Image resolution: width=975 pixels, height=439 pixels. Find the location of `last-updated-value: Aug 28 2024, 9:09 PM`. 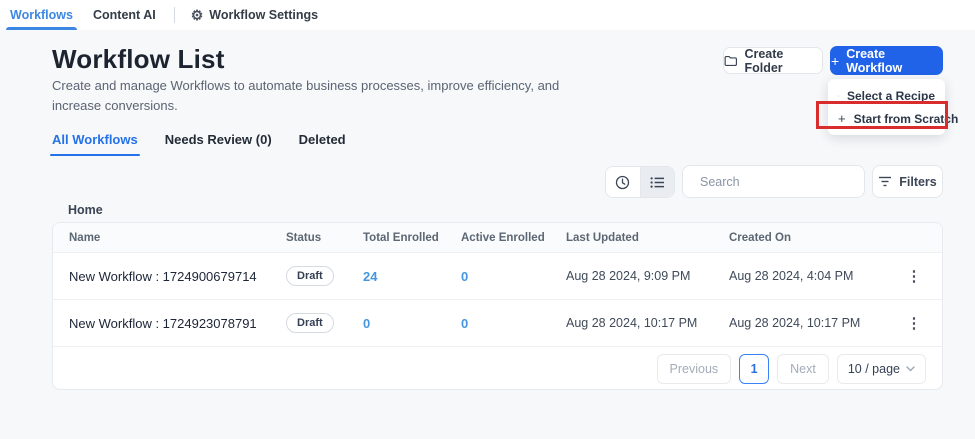

last-updated-value: Aug 28 2024, 9:09 PM is located at coordinates (628, 276).